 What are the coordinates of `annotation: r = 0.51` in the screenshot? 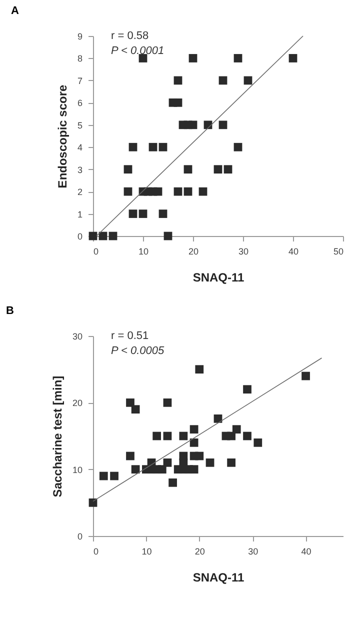 It's located at (130, 336).